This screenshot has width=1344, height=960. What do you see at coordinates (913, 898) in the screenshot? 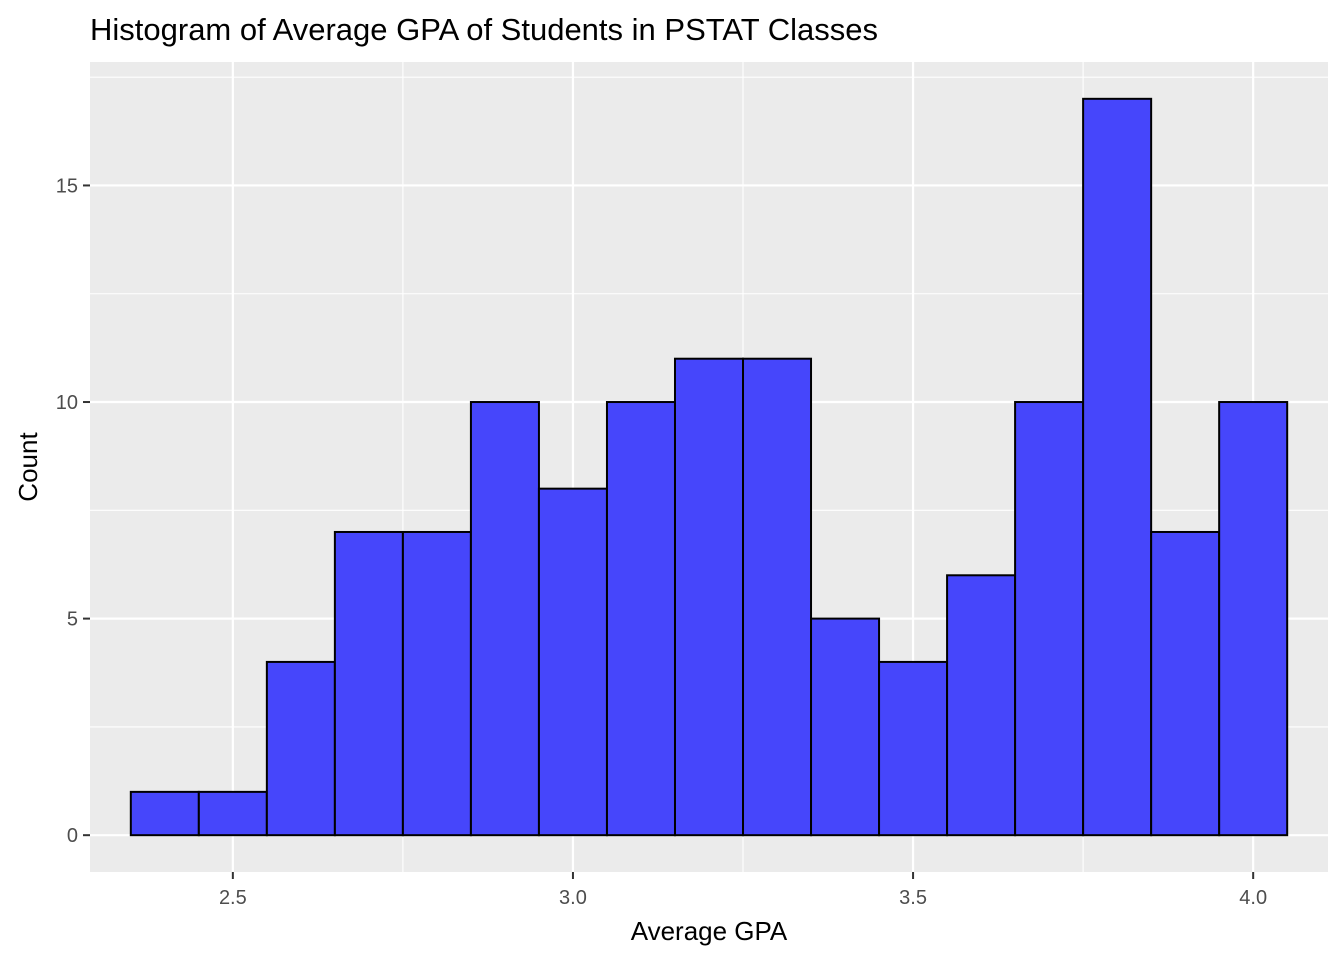
I see `x-tick-label: 3.5` at bounding box center [913, 898].